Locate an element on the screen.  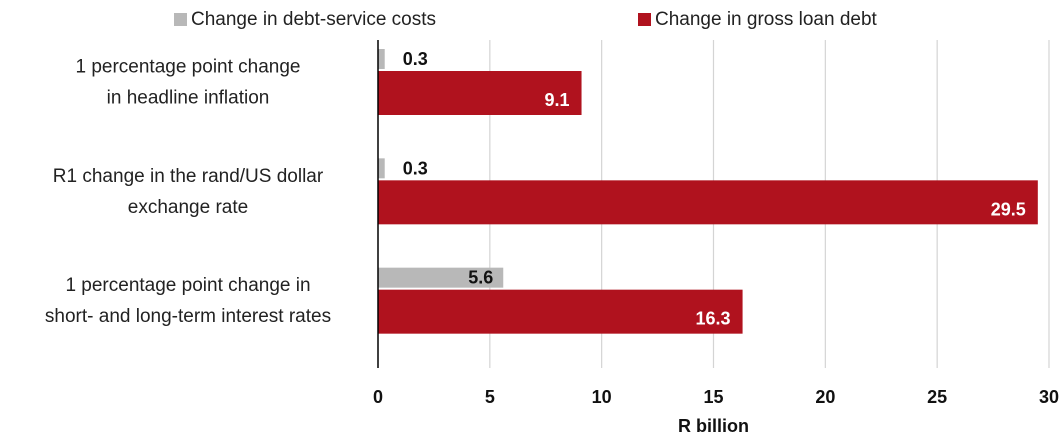
x-tick-label: 25 is located at coordinates (937, 397).